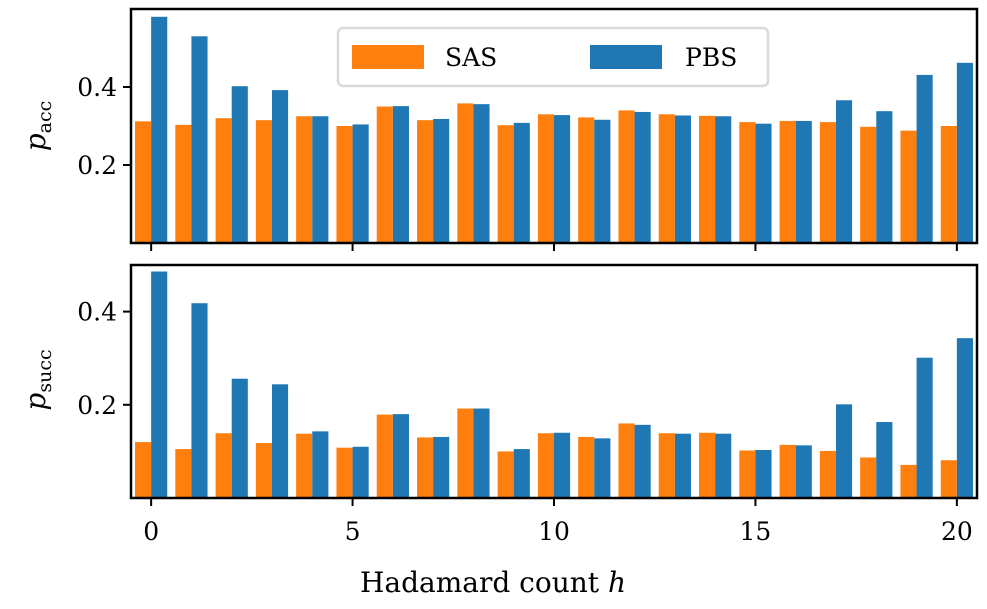 Image resolution: width=987 pixels, height=609 pixels. I want to click on y-axis-title-succ-base: p, so click(35, 402).